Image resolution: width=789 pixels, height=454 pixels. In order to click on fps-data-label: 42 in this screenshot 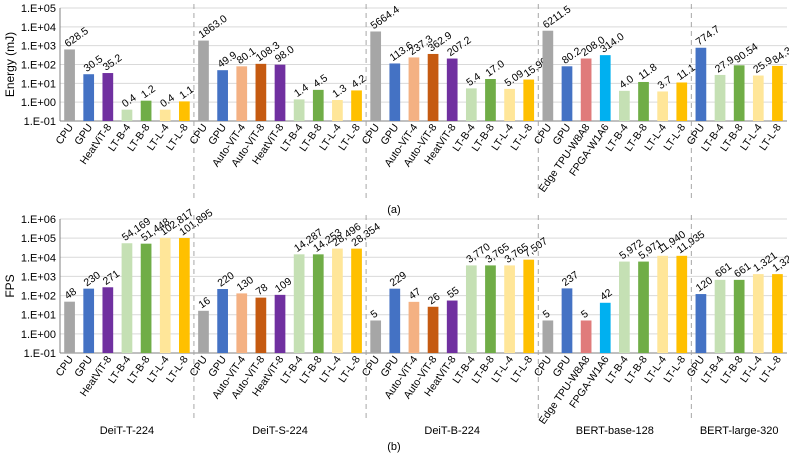, I will do `click(606, 295)`.